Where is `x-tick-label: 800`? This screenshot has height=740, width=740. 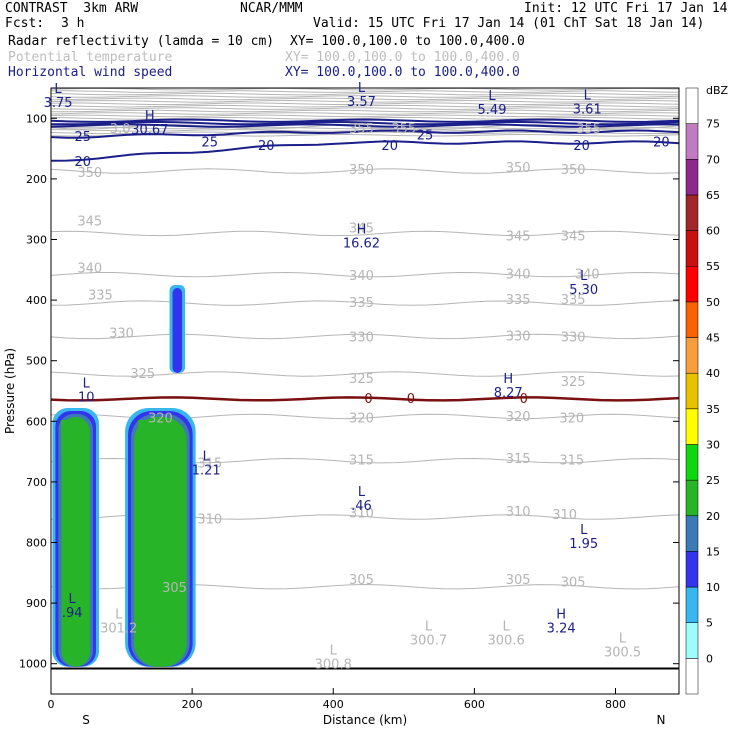 x-tick-label: 800 is located at coordinates (615, 704).